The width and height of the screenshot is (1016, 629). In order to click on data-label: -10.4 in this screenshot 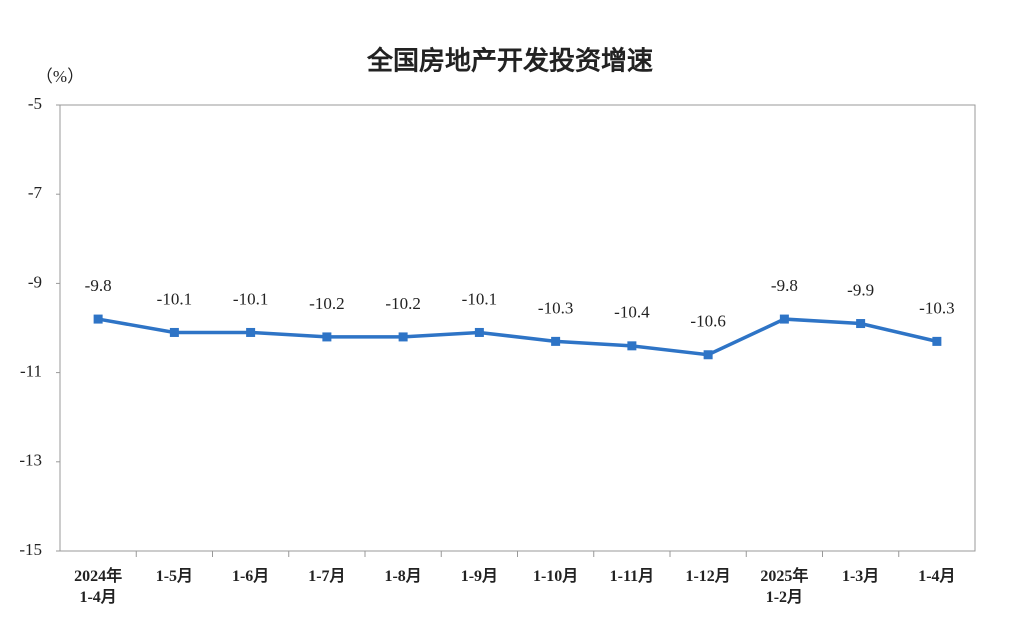, I will do `click(632, 312)`.